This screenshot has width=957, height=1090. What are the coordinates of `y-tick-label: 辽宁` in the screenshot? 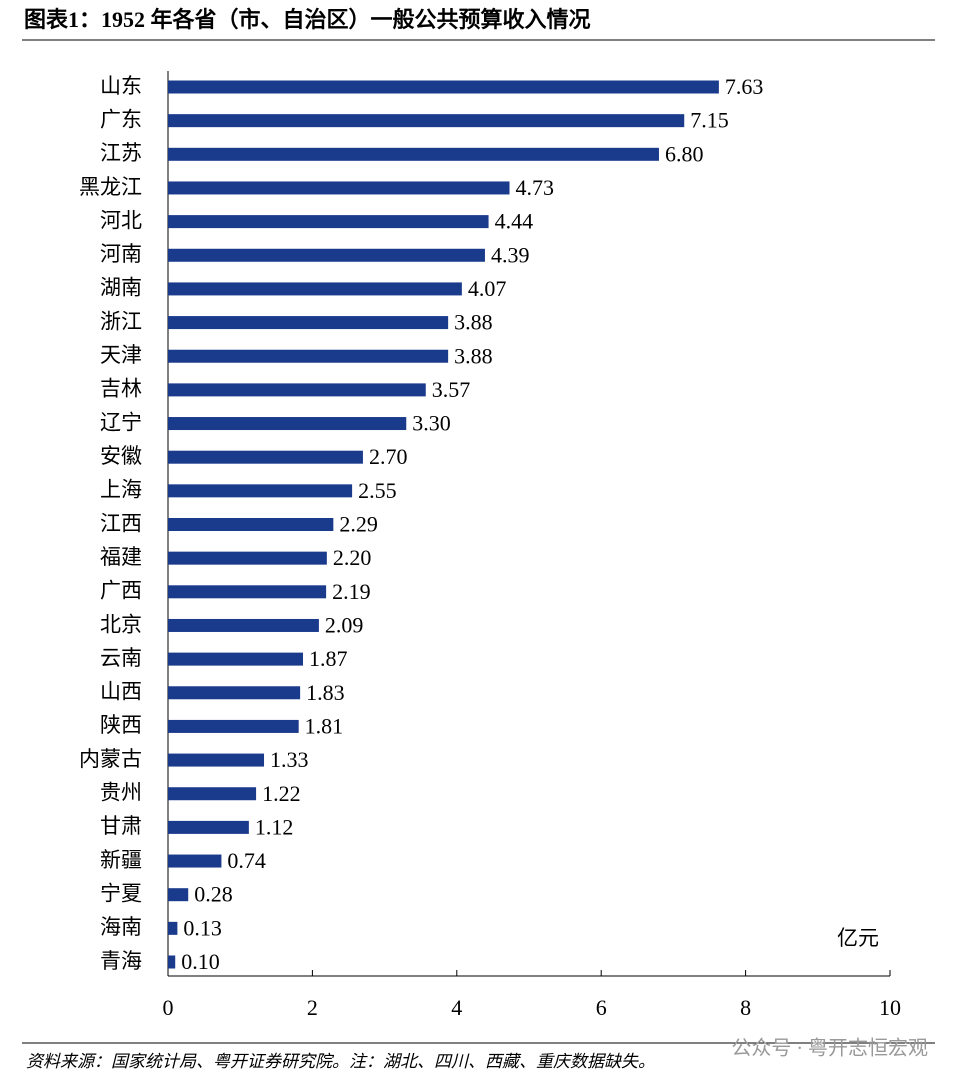 It's located at (121, 422).